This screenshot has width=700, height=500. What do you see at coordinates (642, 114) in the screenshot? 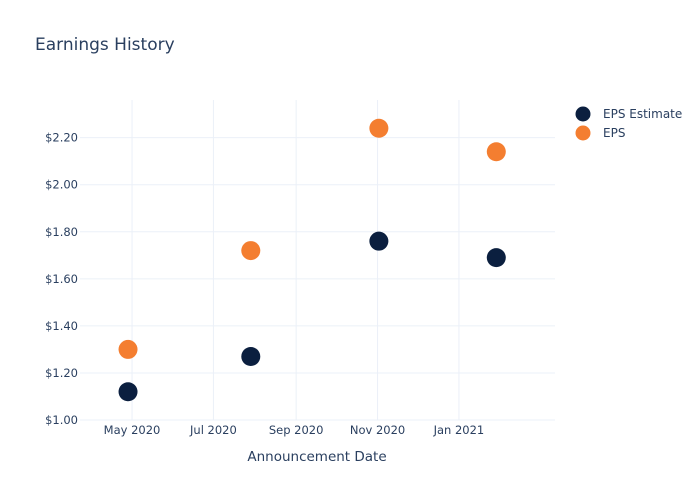
I see `legend-label: EPS Estimate` at bounding box center [642, 114].